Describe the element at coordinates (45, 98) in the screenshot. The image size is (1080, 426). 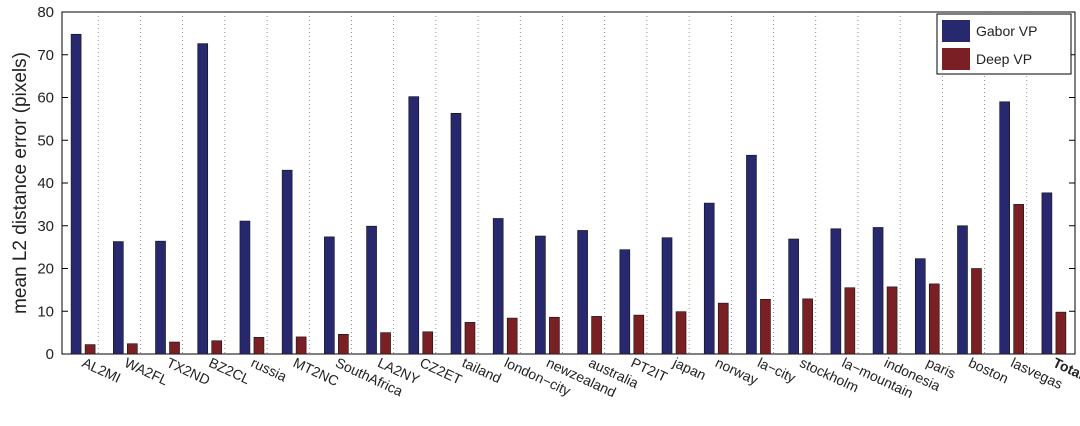
I see `y-tick-label: 60` at that location.